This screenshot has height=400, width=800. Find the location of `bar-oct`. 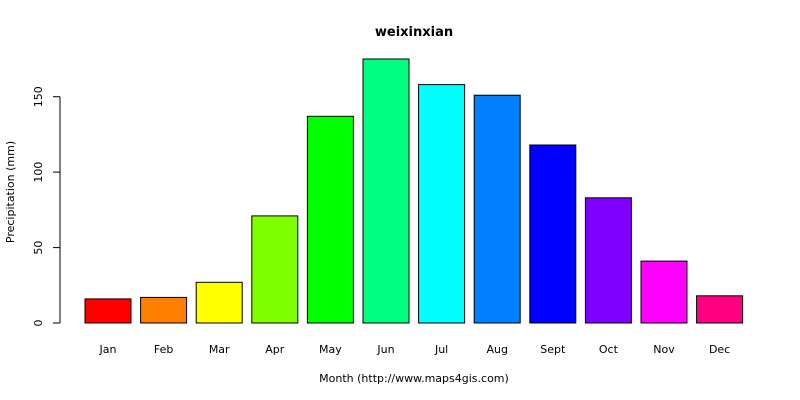

bar-oct is located at coordinates (608, 260).